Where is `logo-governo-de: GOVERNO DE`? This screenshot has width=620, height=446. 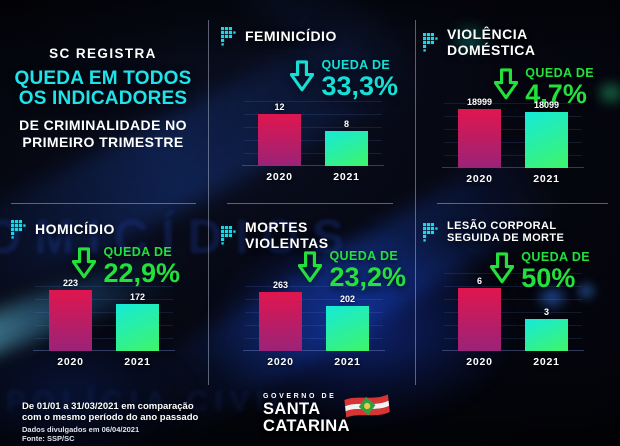
logo-governo-de: GOVERNO DE is located at coordinates (300, 396).